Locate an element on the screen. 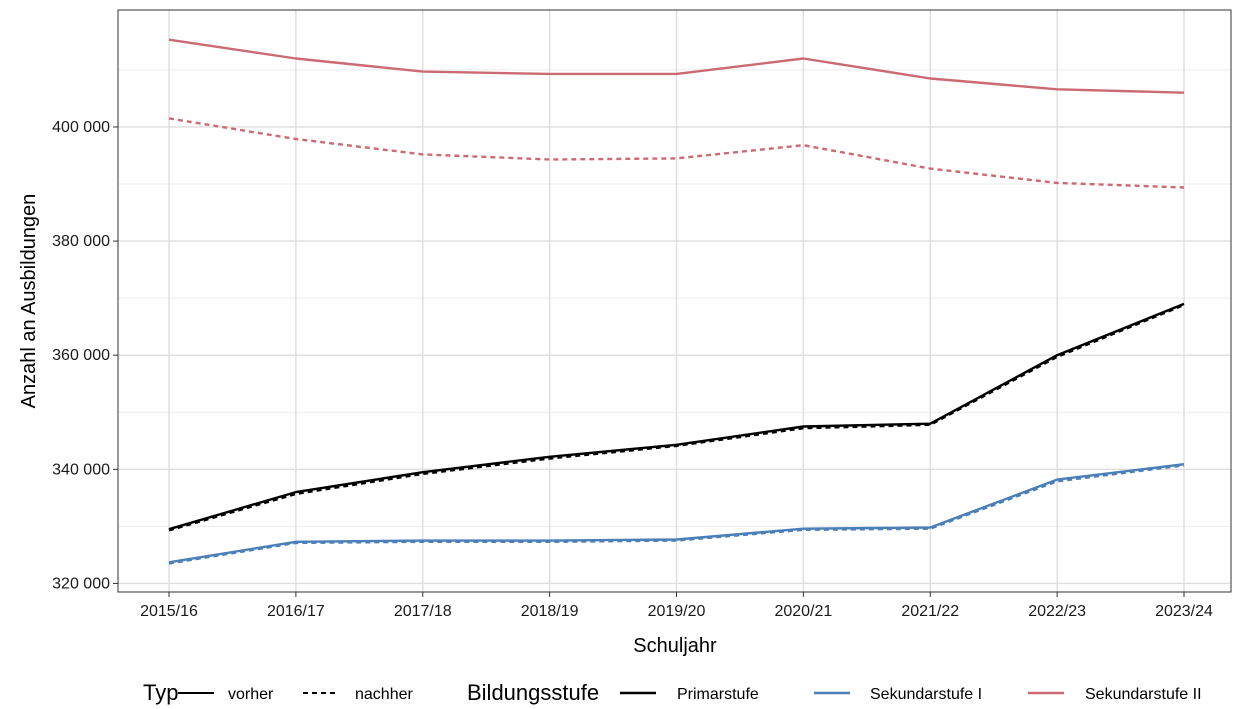 Image resolution: width=1235 pixels, height=709 pixels. x-tick-label: 2017/18 is located at coordinates (423, 611).